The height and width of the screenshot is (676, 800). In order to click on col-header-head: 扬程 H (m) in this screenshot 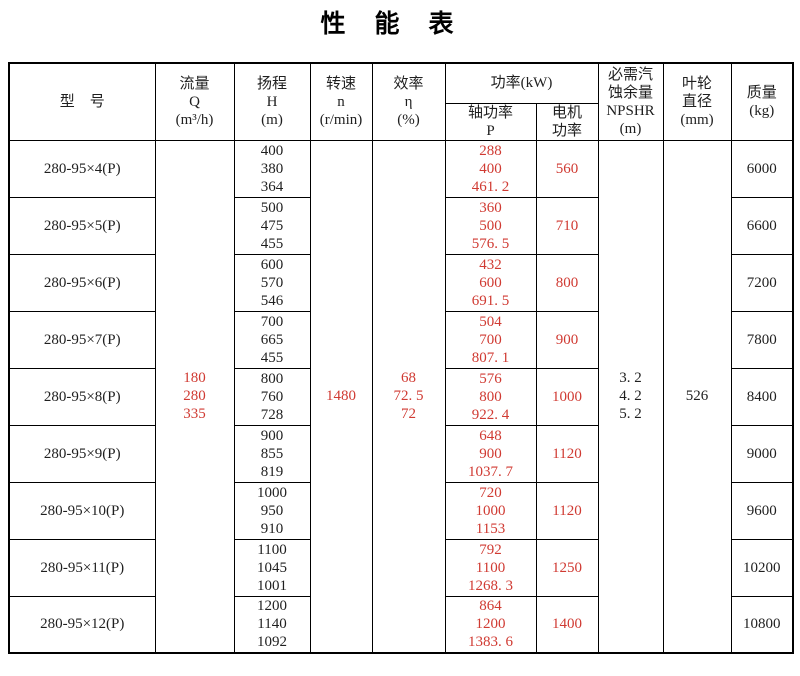, I will do `click(272, 101)`.